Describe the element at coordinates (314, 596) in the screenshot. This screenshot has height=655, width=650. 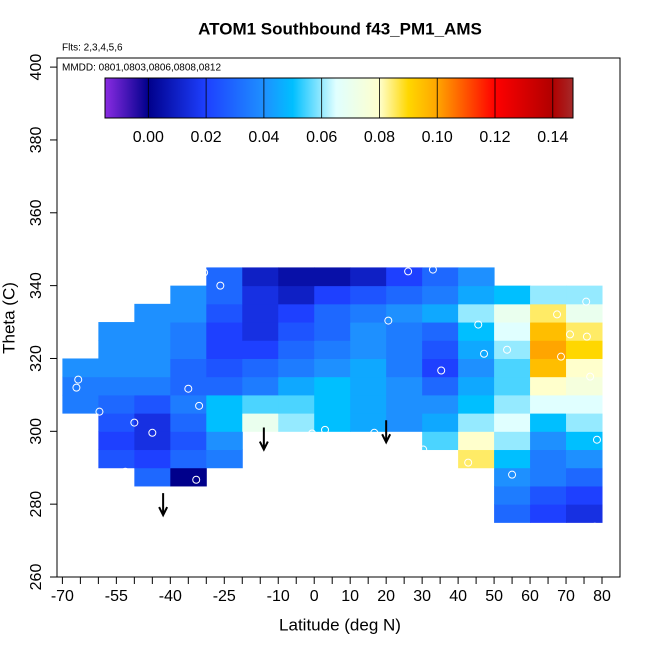
I see `x-tick-label: 0` at that location.